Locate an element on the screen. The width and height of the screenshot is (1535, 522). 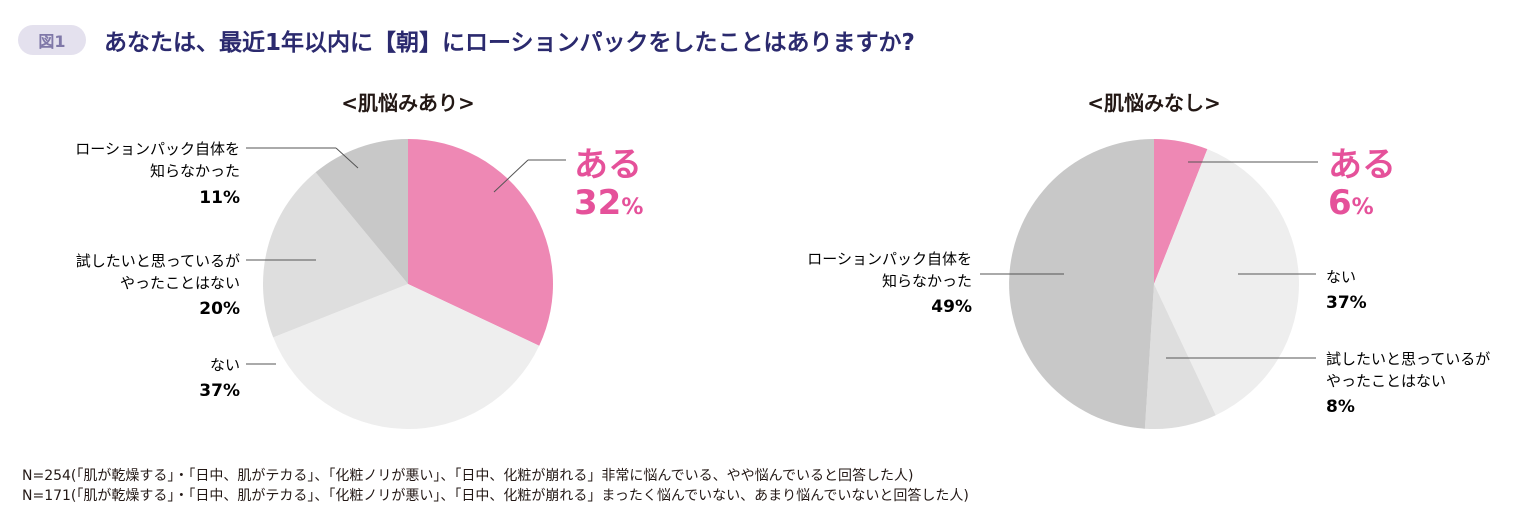
figure-header: 図1 あなたは、最近1年以内に【朝】にローションパックをしたことはありますか? is located at coordinates (466, 40).